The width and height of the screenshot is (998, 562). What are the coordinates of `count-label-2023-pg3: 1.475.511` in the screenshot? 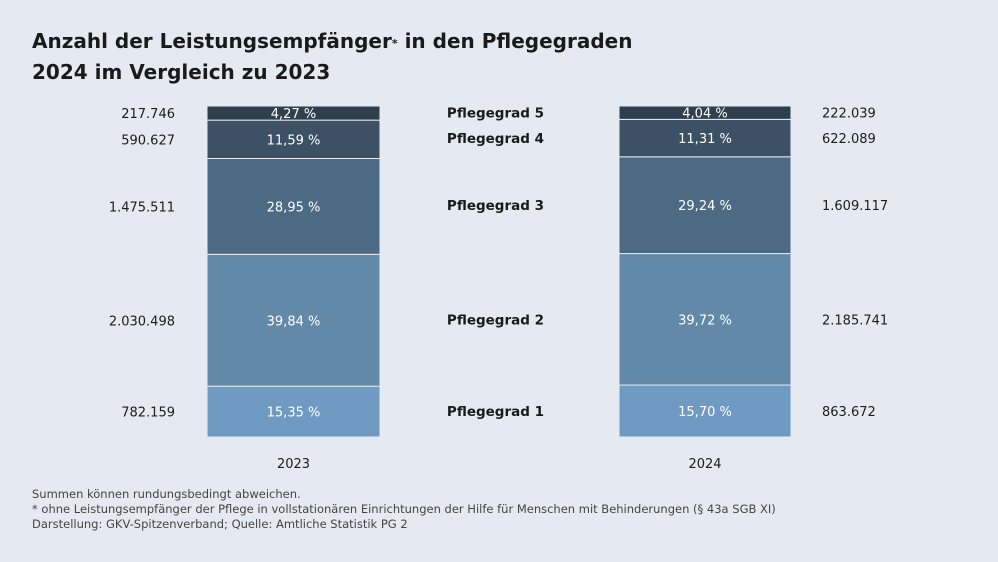 It's located at (142, 207).